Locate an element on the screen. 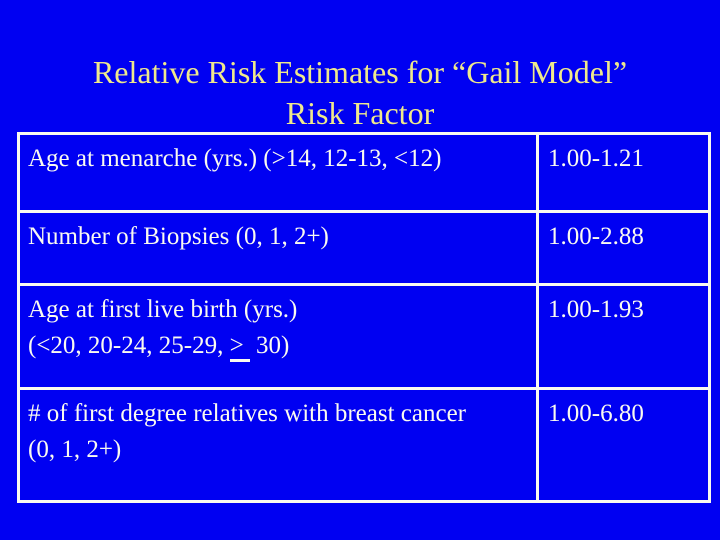 Image resolution: width=720 pixels, height=540 pixels. risk-factor-text-line2: (<20, 20-24, 25-29, > 30) is located at coordinates (278, 346).